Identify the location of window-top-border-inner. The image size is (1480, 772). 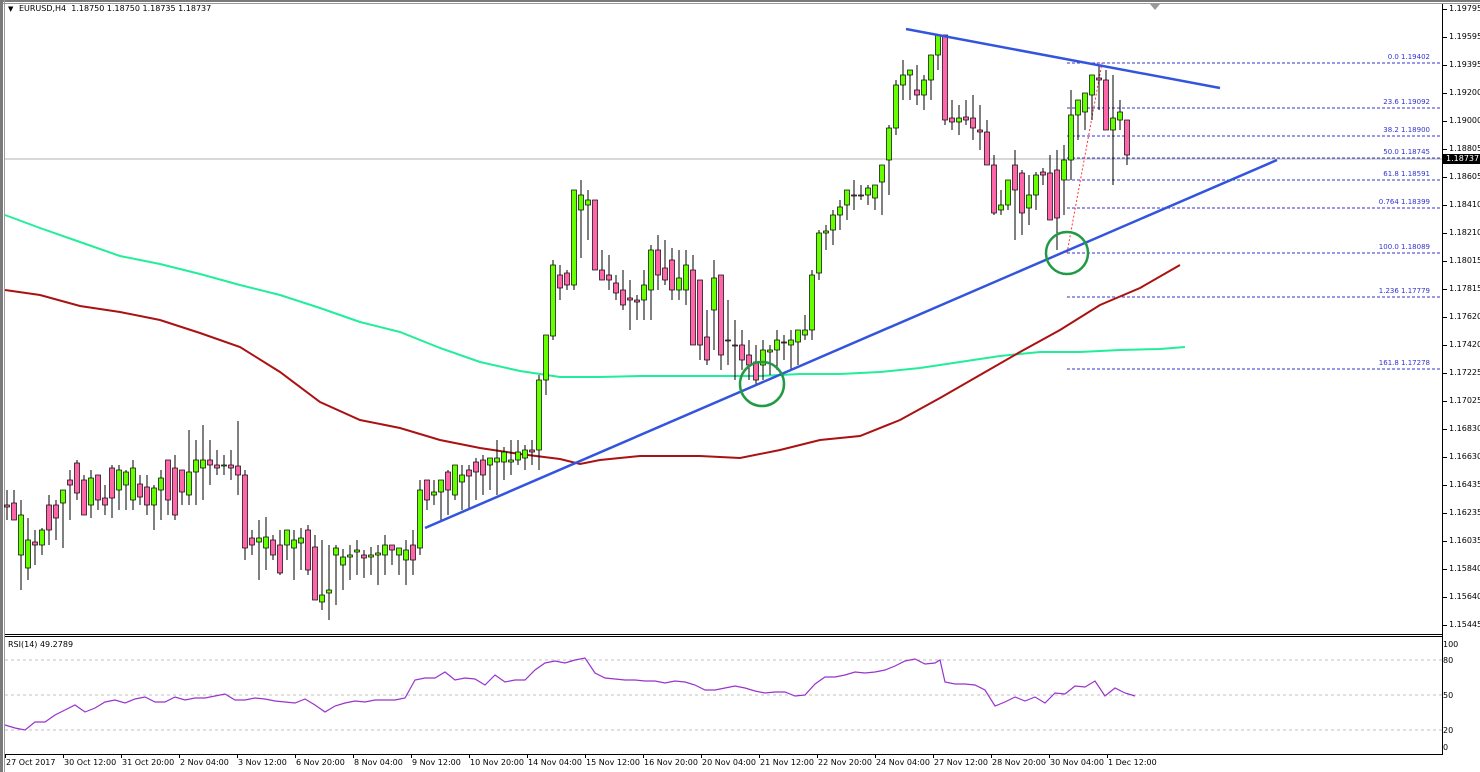
(740, 3).